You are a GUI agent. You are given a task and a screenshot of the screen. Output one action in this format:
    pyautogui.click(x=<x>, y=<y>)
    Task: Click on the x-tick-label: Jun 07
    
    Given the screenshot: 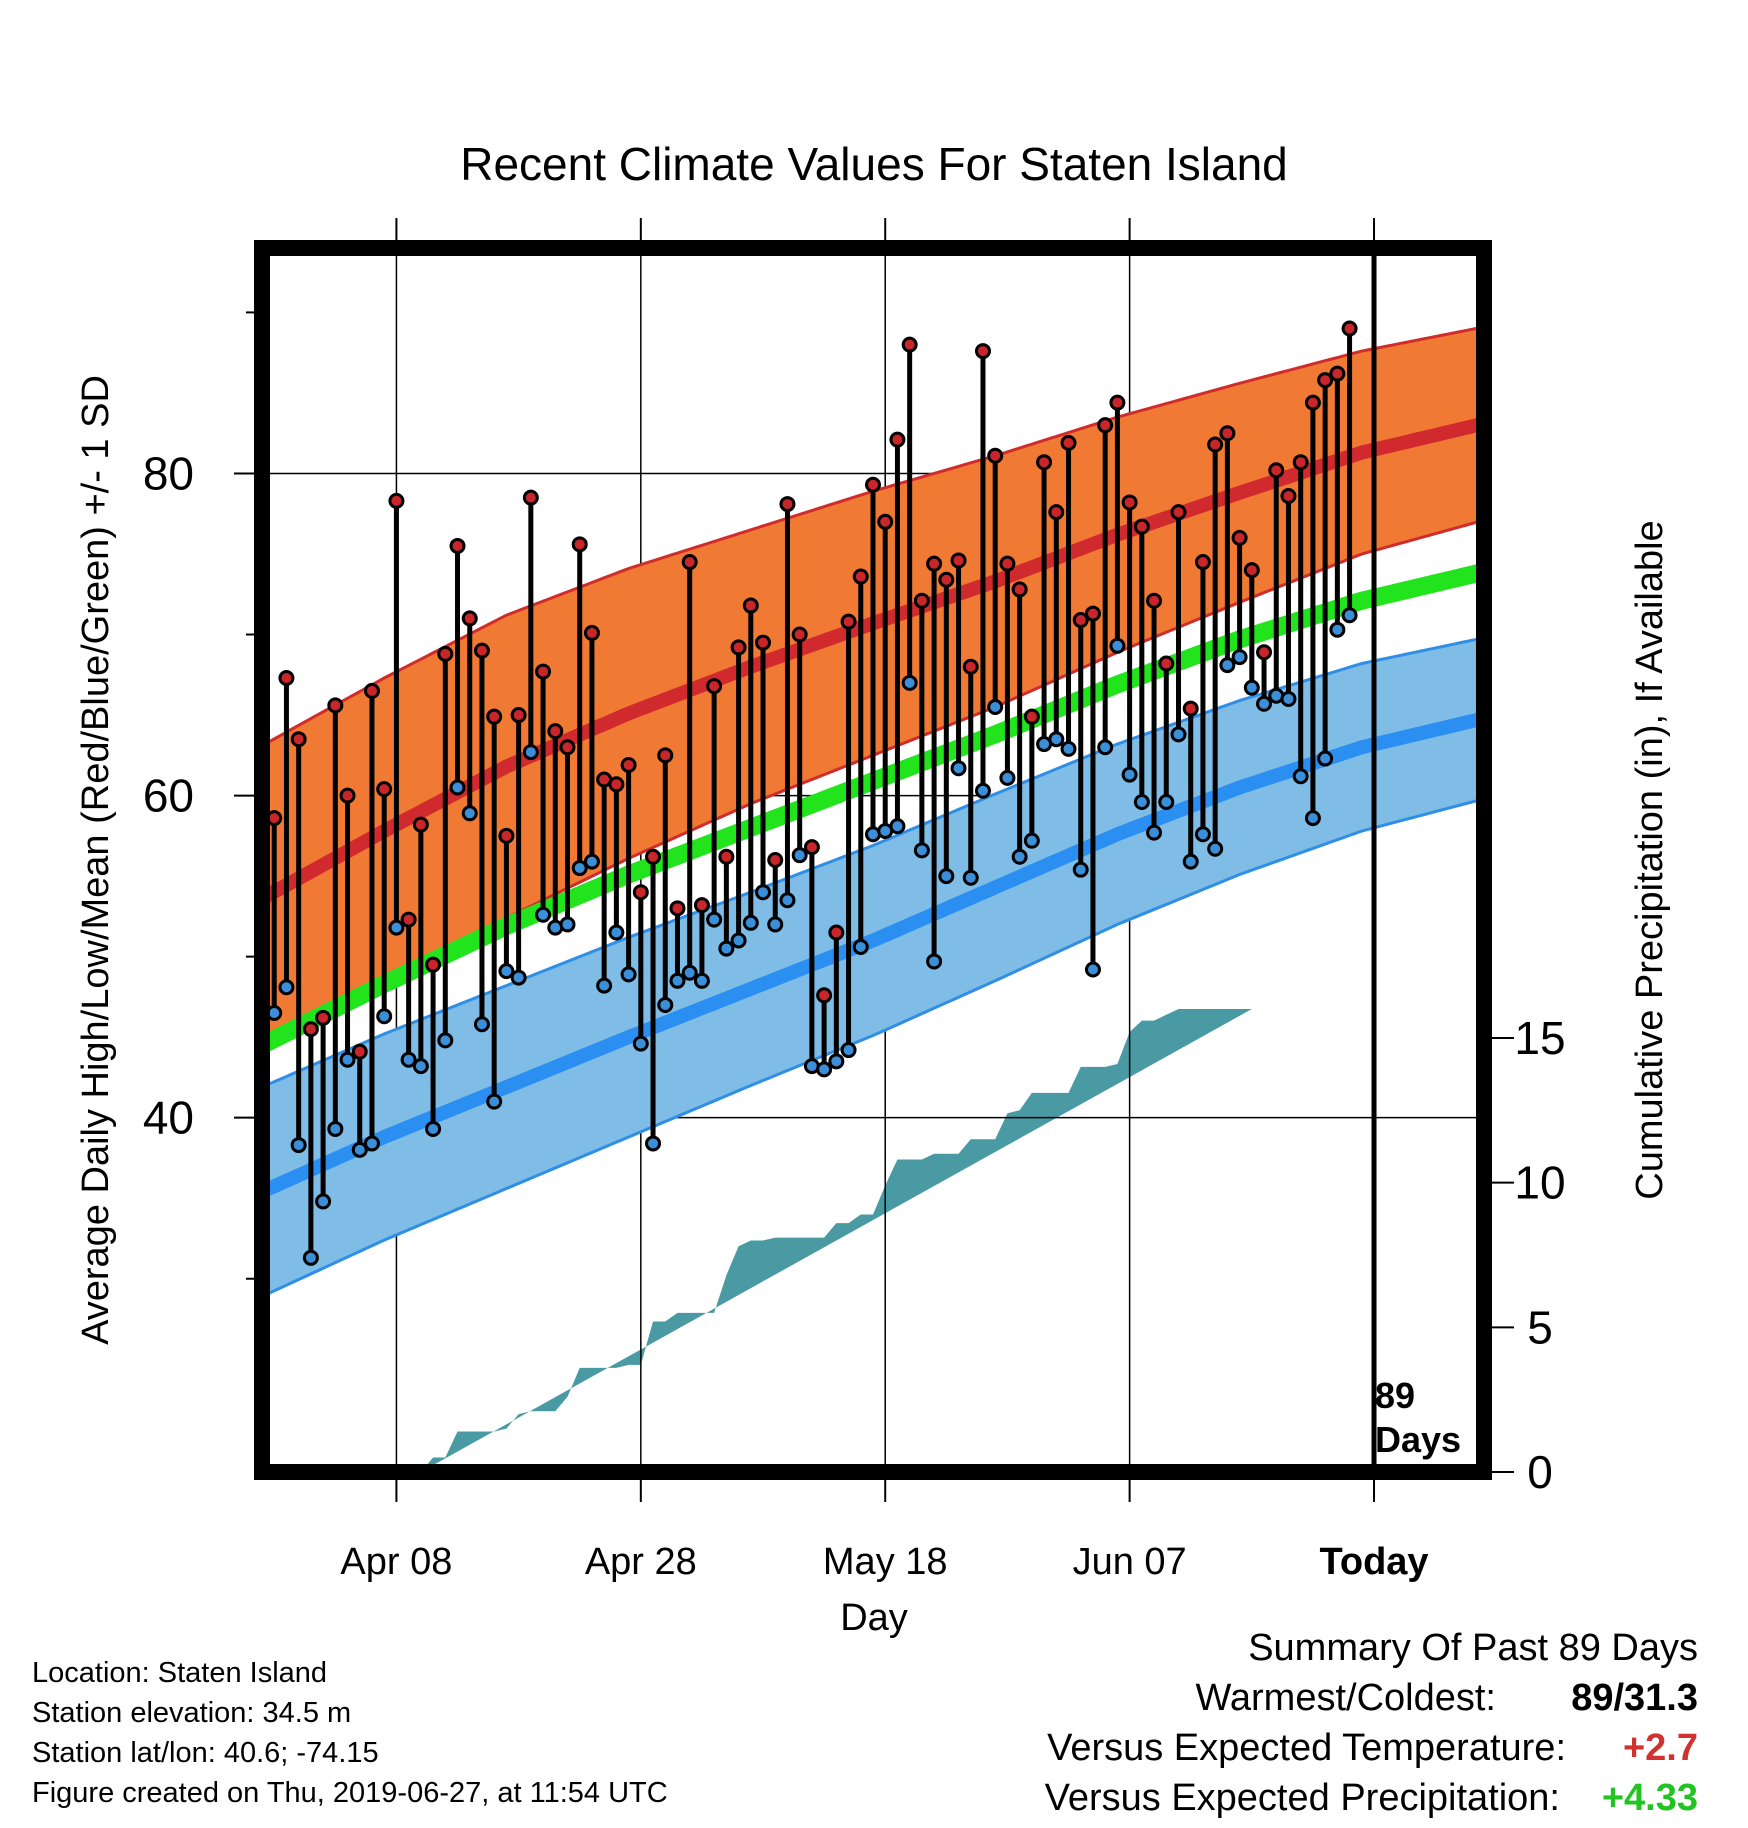 What is the action you would take?
    pyautogui.click(x=1130, y=1562)
    